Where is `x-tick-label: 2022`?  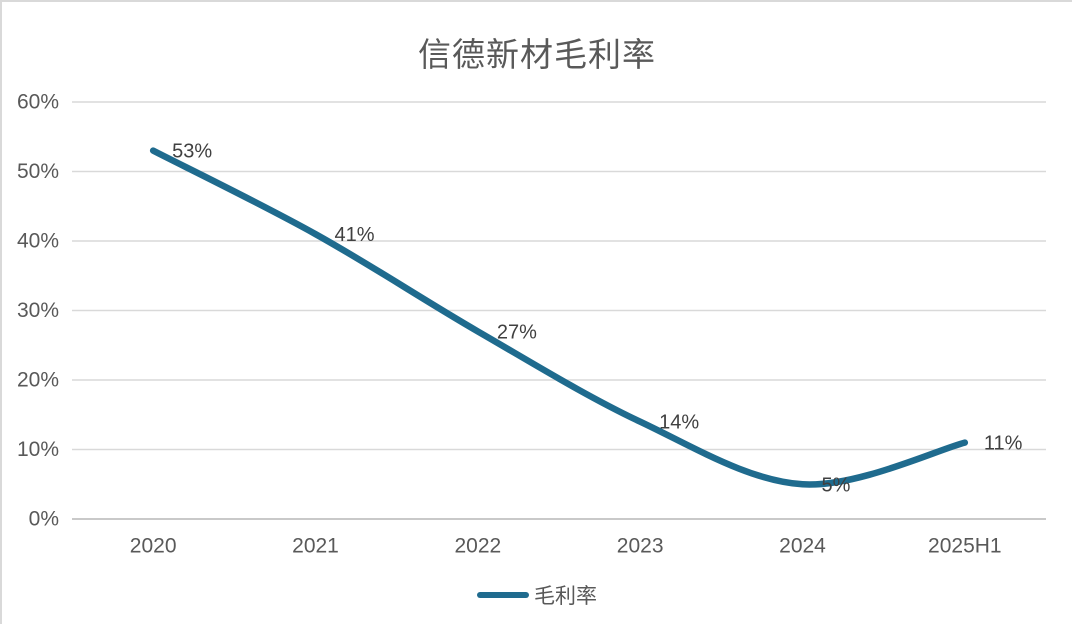
x-tick-label: 2022 is located at coordinates (477, 546).